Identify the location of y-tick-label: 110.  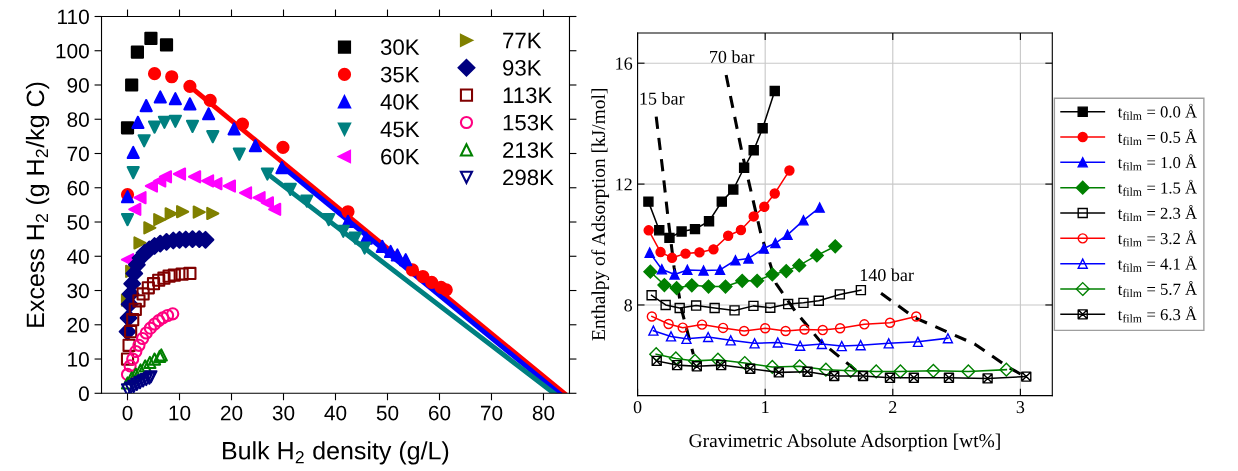
(73, 17).